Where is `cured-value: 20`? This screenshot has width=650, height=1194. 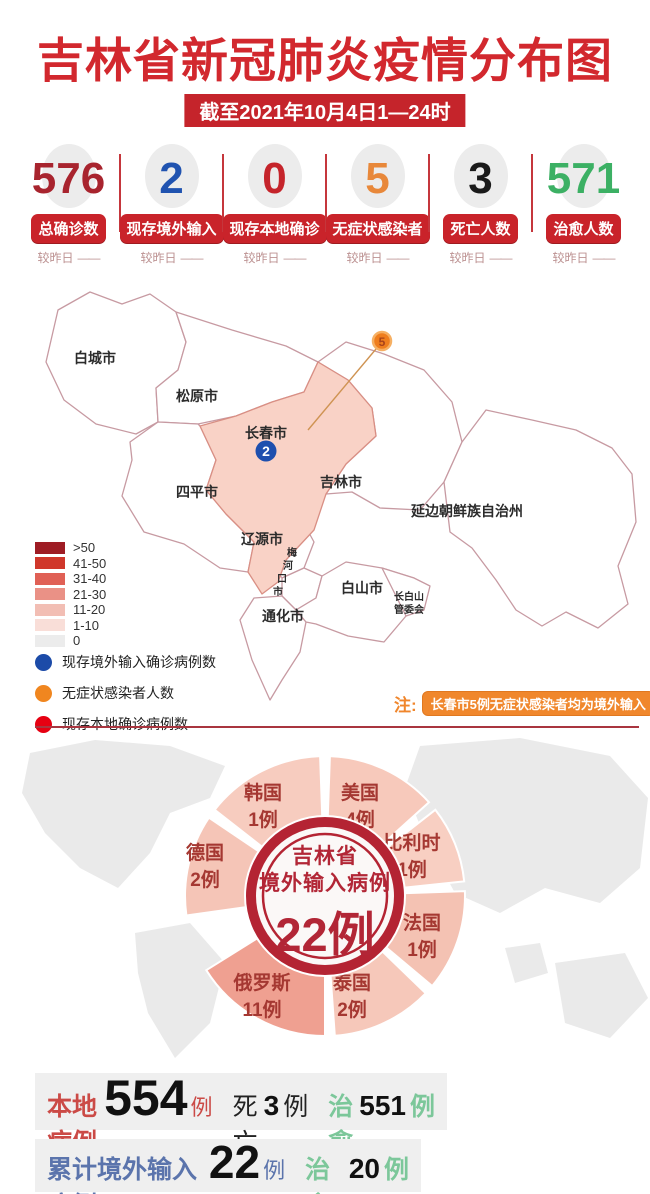
cured-value: 20 is located at coordinates (364, 1168).